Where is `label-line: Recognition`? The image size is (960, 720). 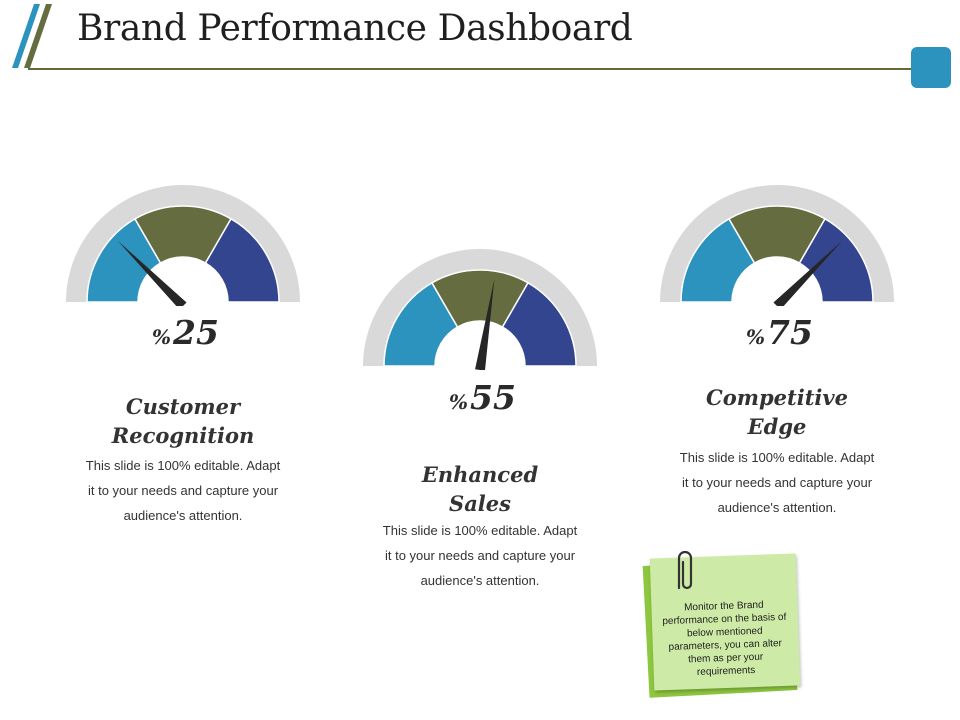
label-line: Recognition is located at coordinates (183, 435).